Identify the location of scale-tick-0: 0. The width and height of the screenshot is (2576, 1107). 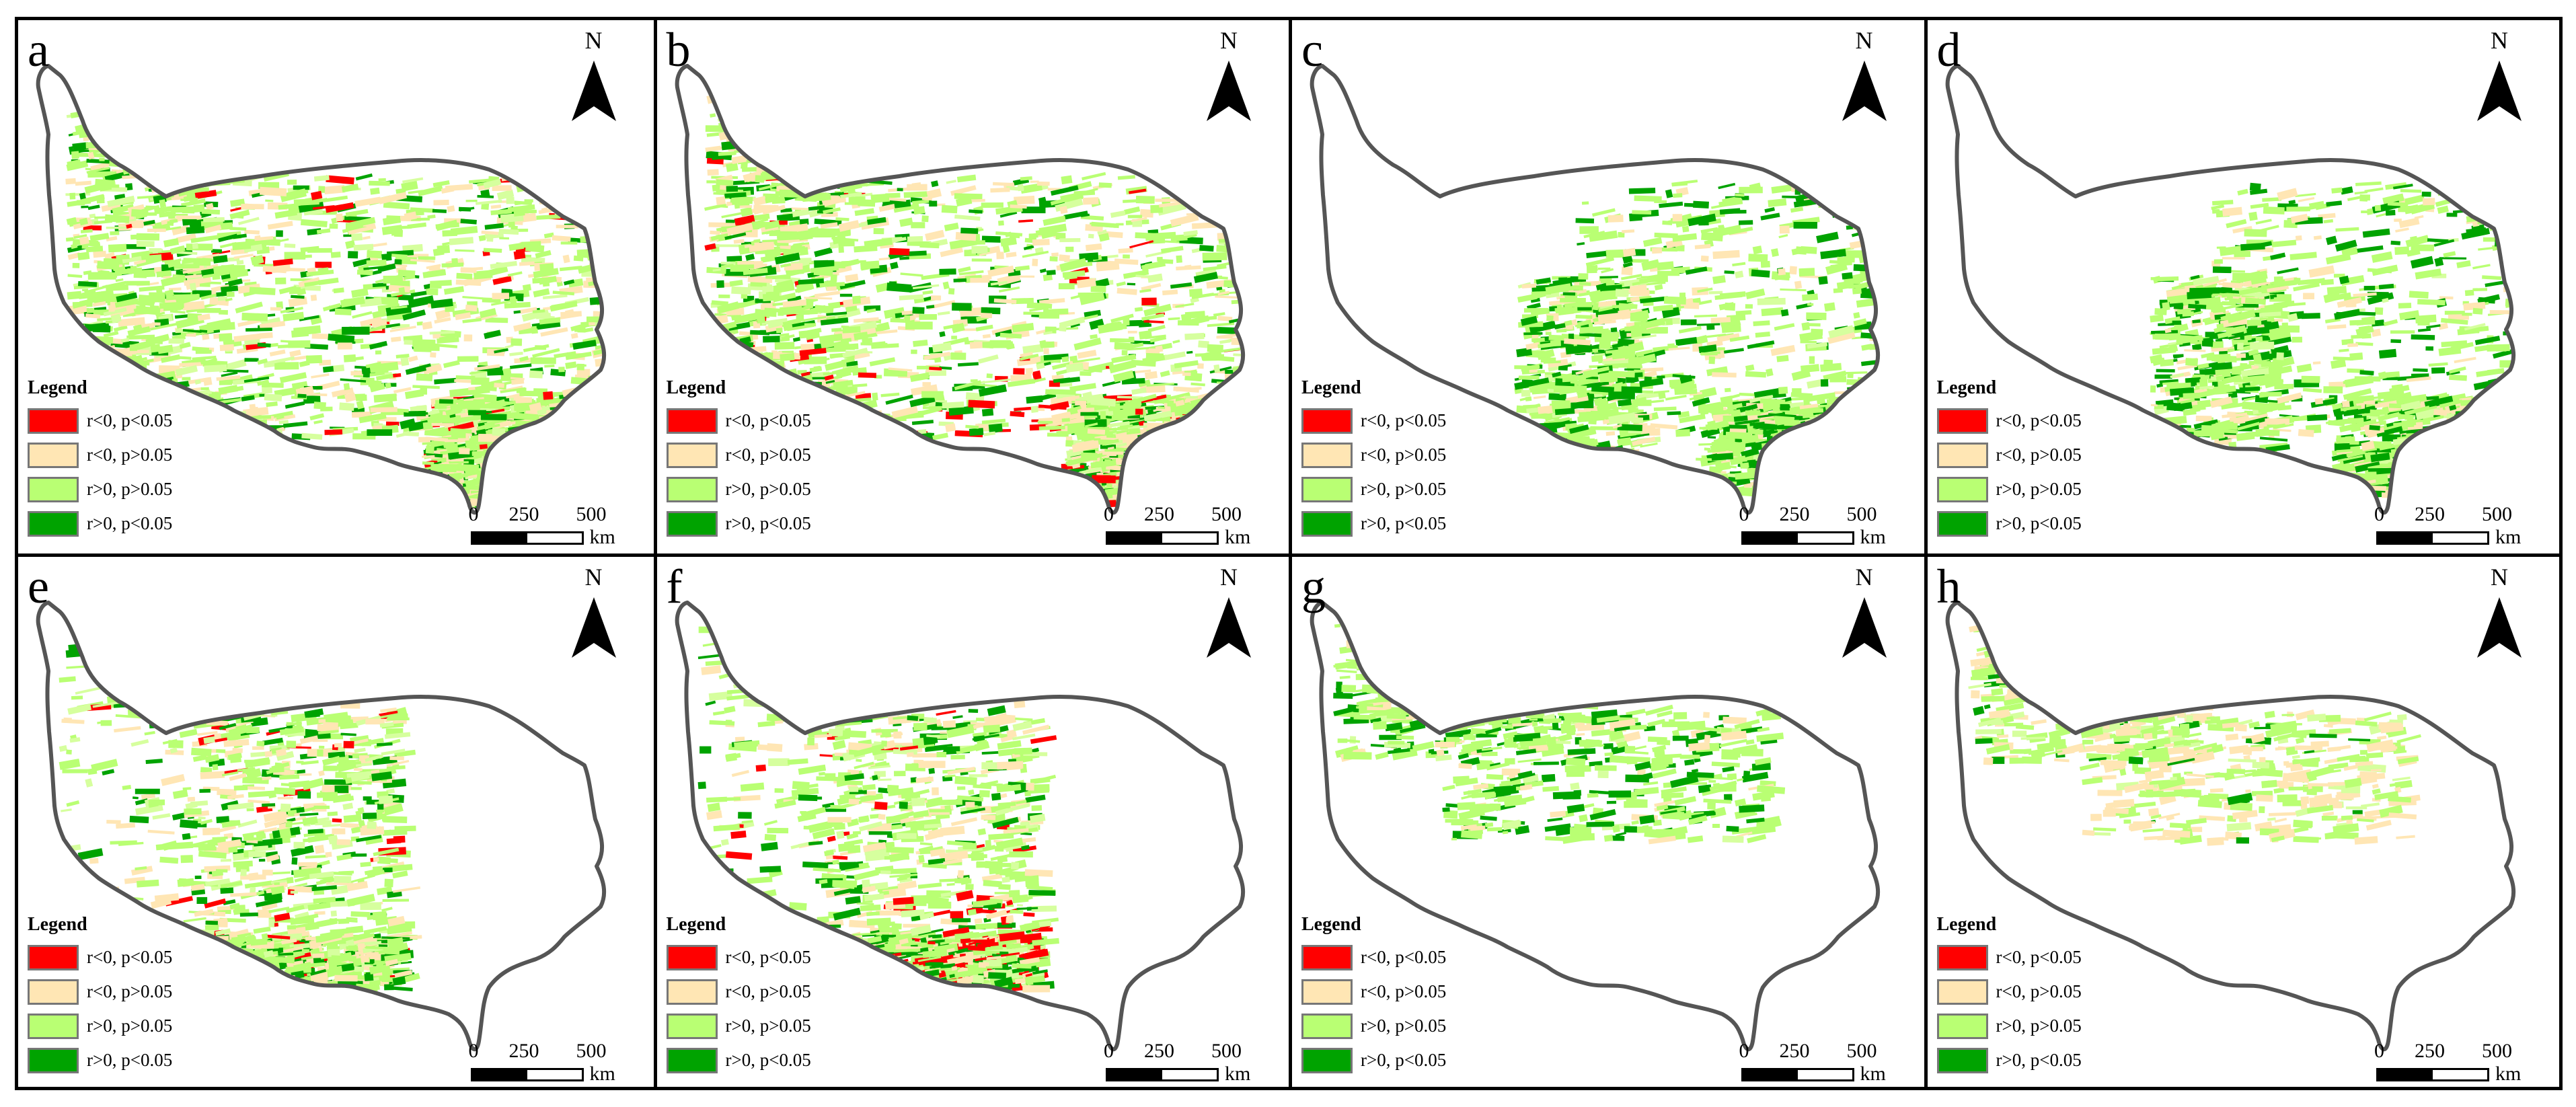
(473, 514).